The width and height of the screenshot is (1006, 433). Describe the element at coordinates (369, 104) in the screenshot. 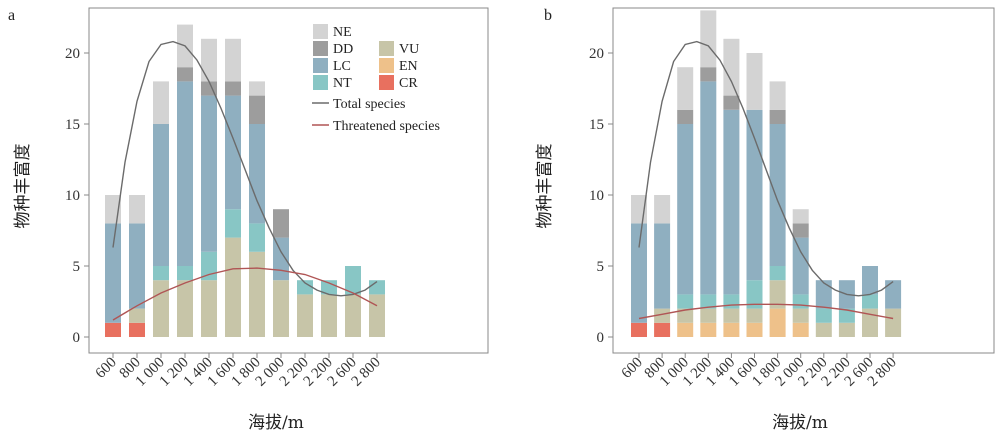

I see `legend-label-total-species: Total species` at that location.